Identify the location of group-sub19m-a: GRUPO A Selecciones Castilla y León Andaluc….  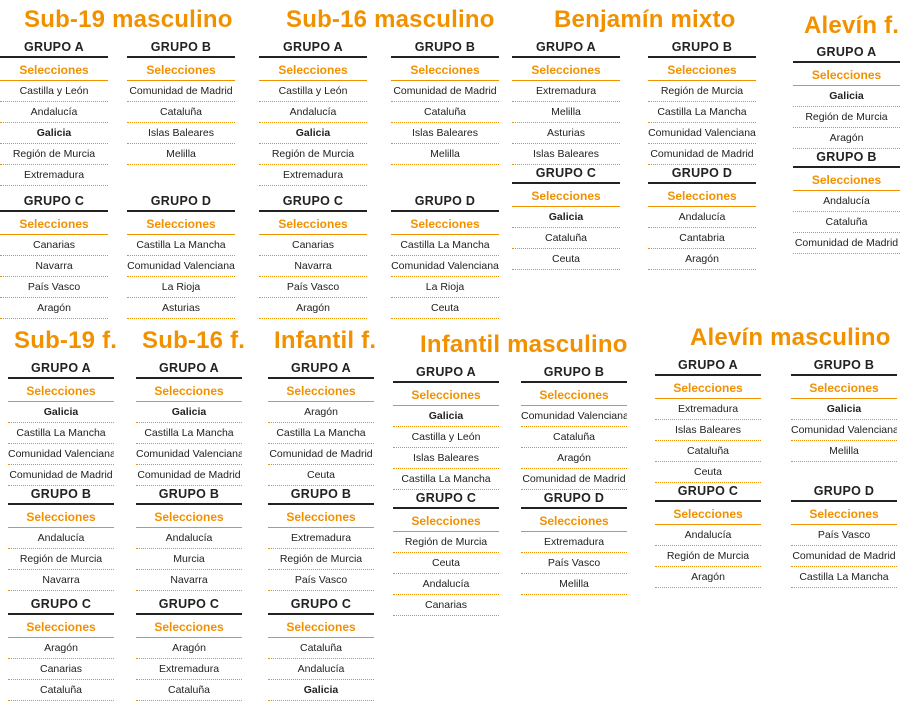
(54, 112).